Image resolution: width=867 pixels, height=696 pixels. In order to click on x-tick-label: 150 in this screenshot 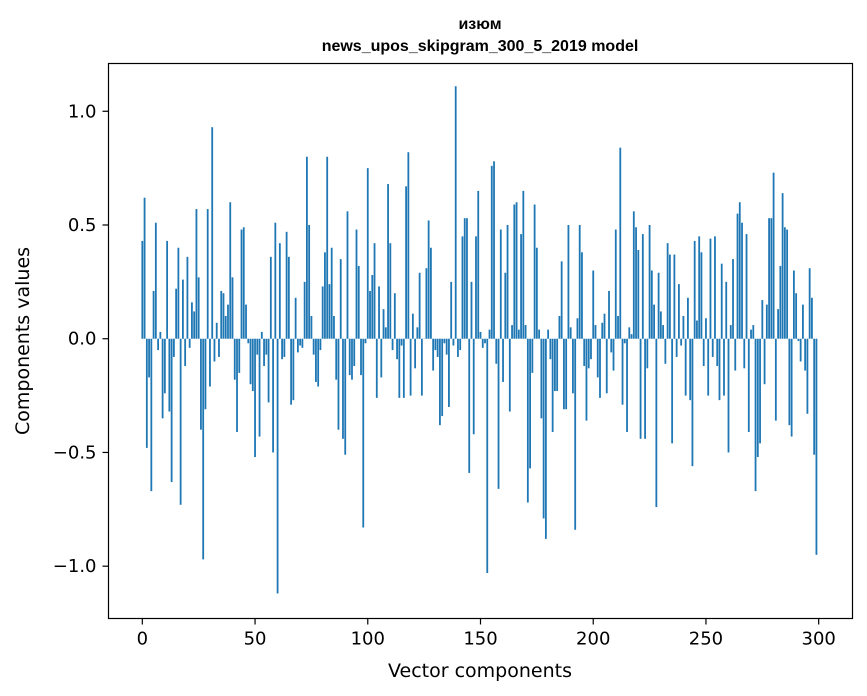, I will do `click(480, 639)`.